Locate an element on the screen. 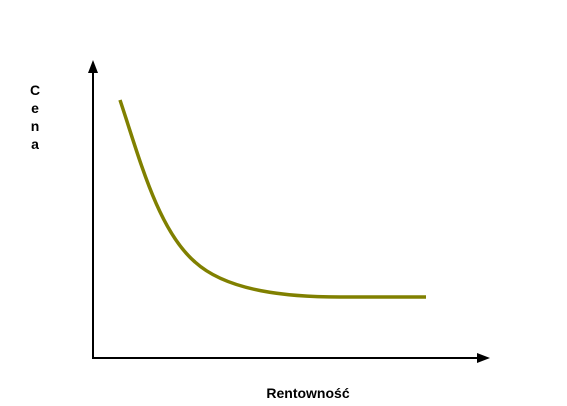 Image resolution: width=567 pixels, height=406 pixels. y-axis-label-letter: n is located at coordinates (35, 126).